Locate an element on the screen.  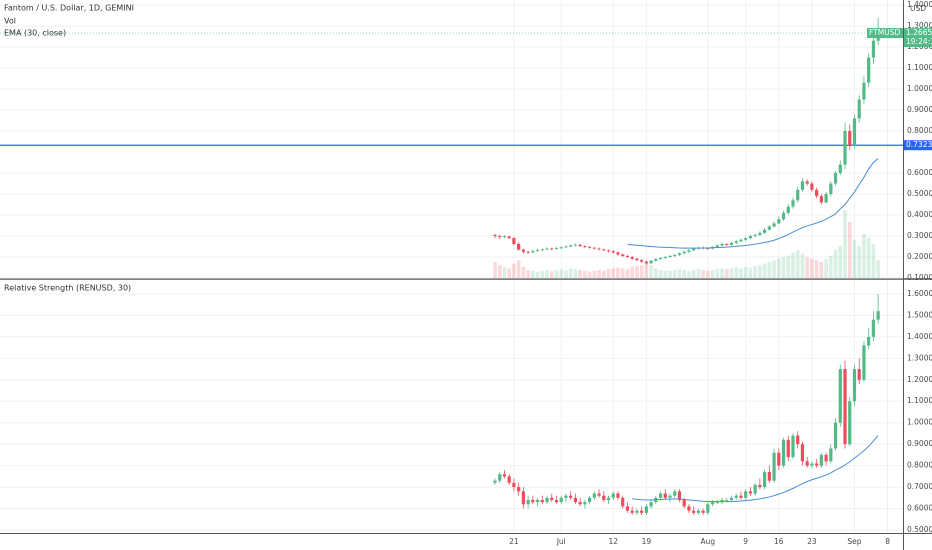
y-tick-label: 1.500000 is located at coordinates (919, 314).